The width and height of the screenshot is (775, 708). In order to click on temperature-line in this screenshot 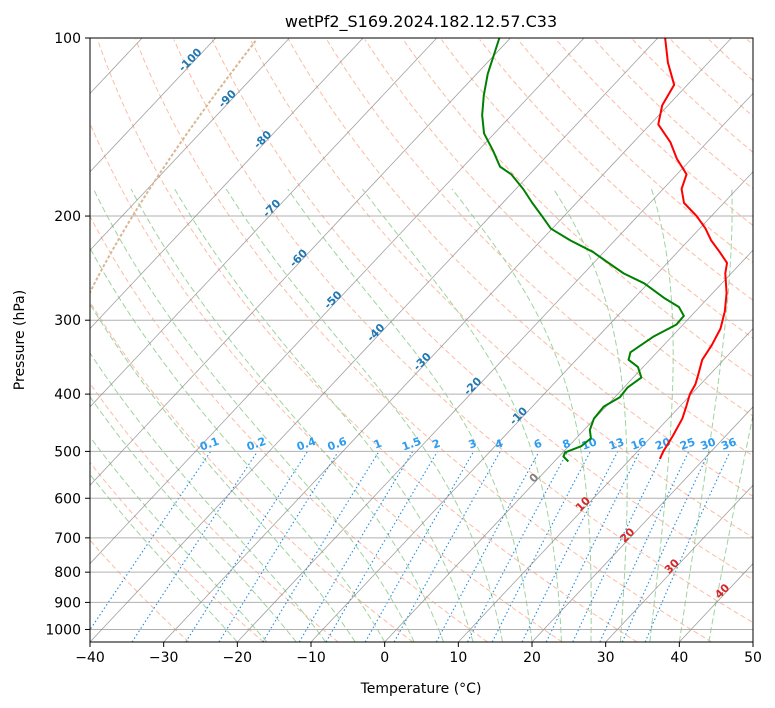, I will do `click(693, 249)`.